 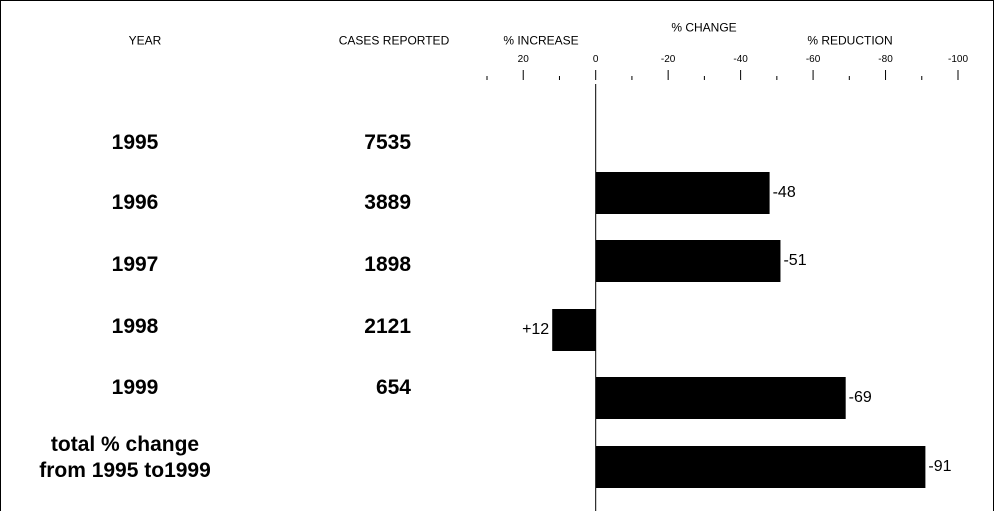 What do you see at coordinates (135, 387) in the screenshot?
I see `year-label: 1999` at bounding box center [135, 387].